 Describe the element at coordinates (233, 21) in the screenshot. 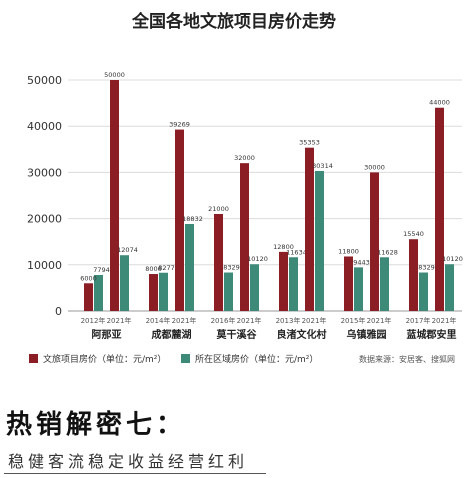

I see `chart-title: 全国各地文旅项目房价走势` at that location.